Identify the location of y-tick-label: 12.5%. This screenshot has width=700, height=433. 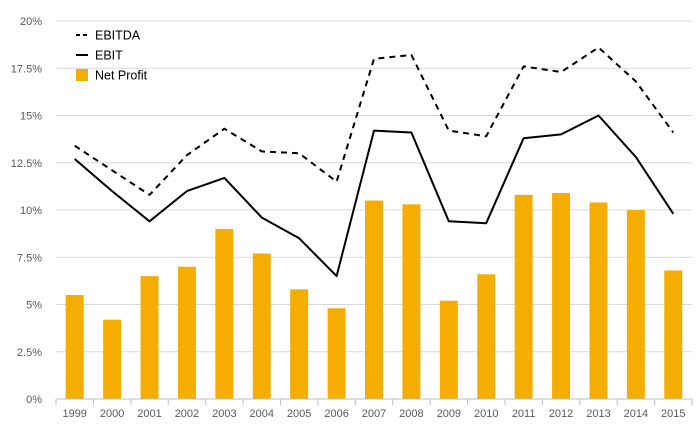
(26, 164).